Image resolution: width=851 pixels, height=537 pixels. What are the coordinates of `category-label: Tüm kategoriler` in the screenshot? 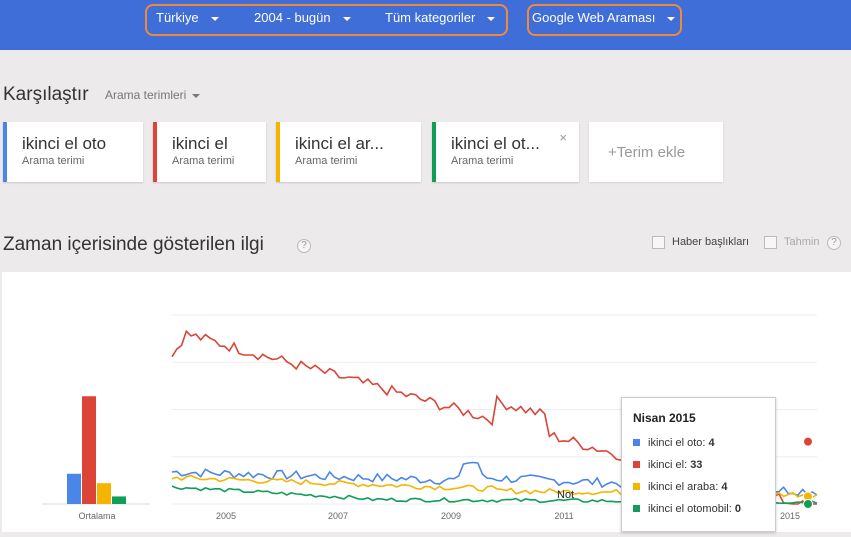 It's located at (430, 17).